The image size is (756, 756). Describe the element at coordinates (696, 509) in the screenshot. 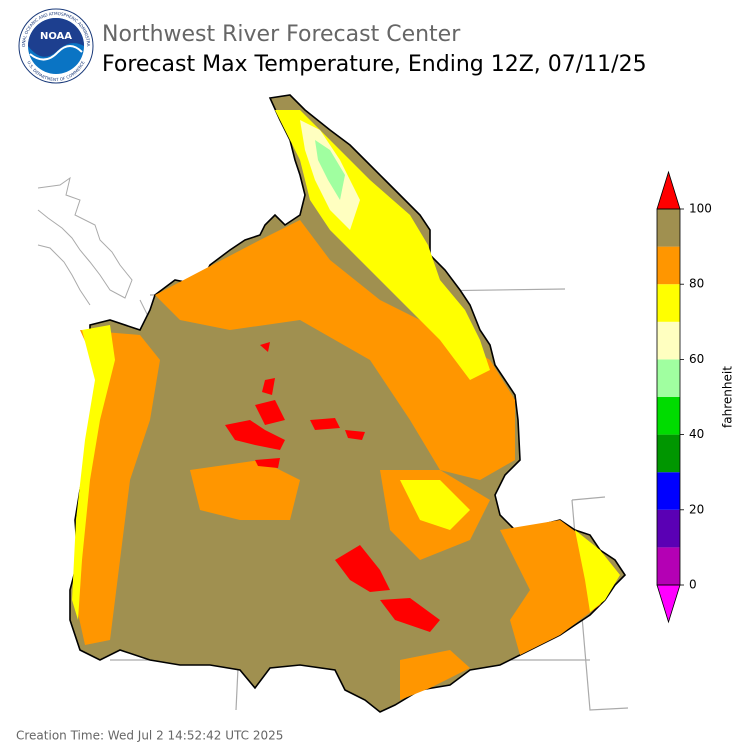

I see `colorbar-tick-label: 20` at that location.